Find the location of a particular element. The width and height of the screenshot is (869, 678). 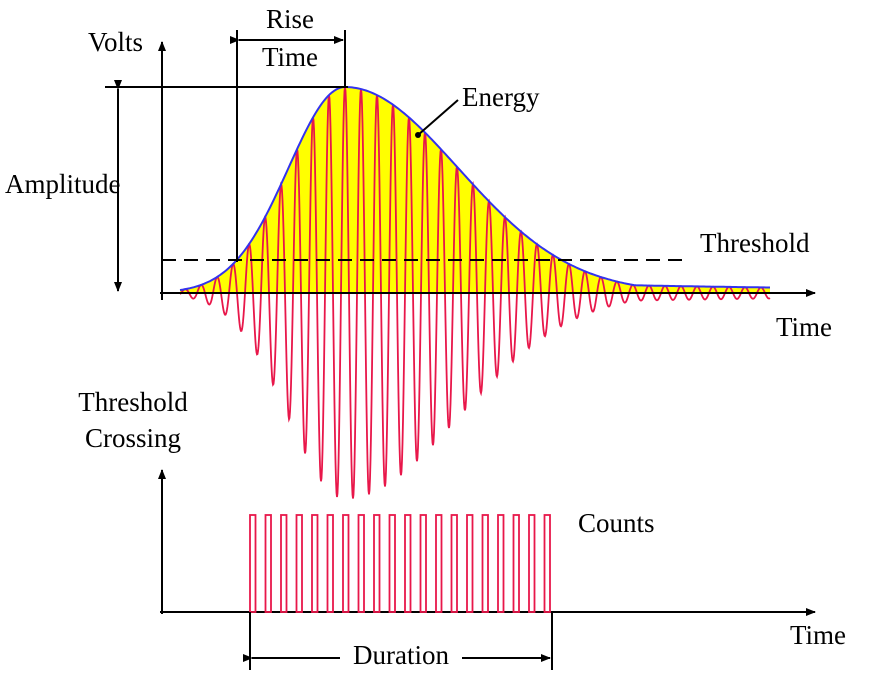

amplitude-label: Amplitude is located at coordinates (63, 184).